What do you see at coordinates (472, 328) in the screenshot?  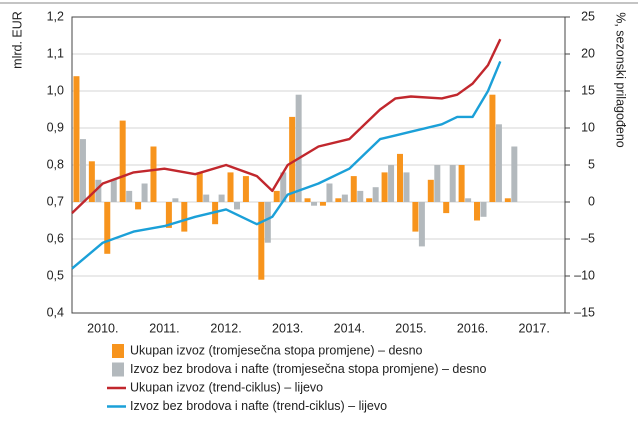 I see `x-tick-label: 2016.` at bounding box center [472, 328].